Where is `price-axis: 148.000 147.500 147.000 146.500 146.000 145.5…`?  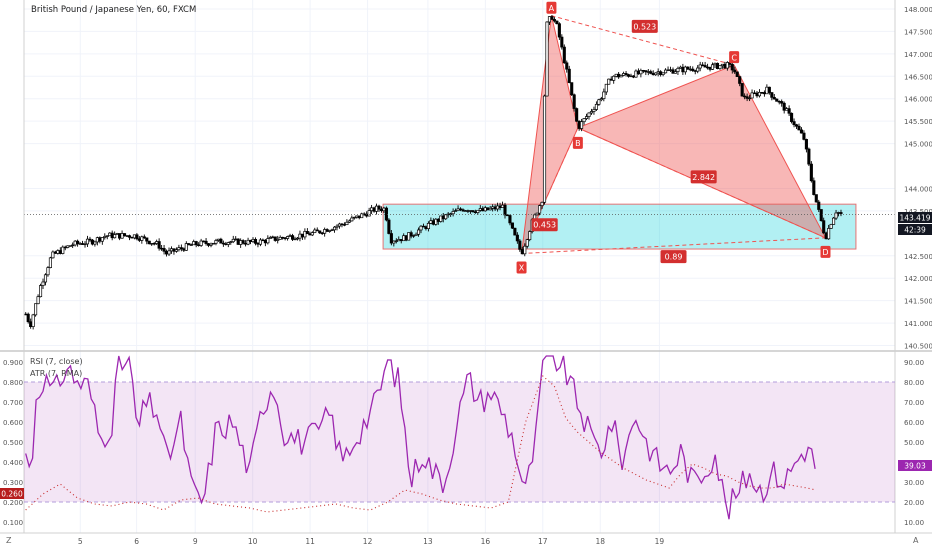
price-axis: 148.000 147.500 147.000 146.500 146.000 145.5… is located at coordinates (918, 266).